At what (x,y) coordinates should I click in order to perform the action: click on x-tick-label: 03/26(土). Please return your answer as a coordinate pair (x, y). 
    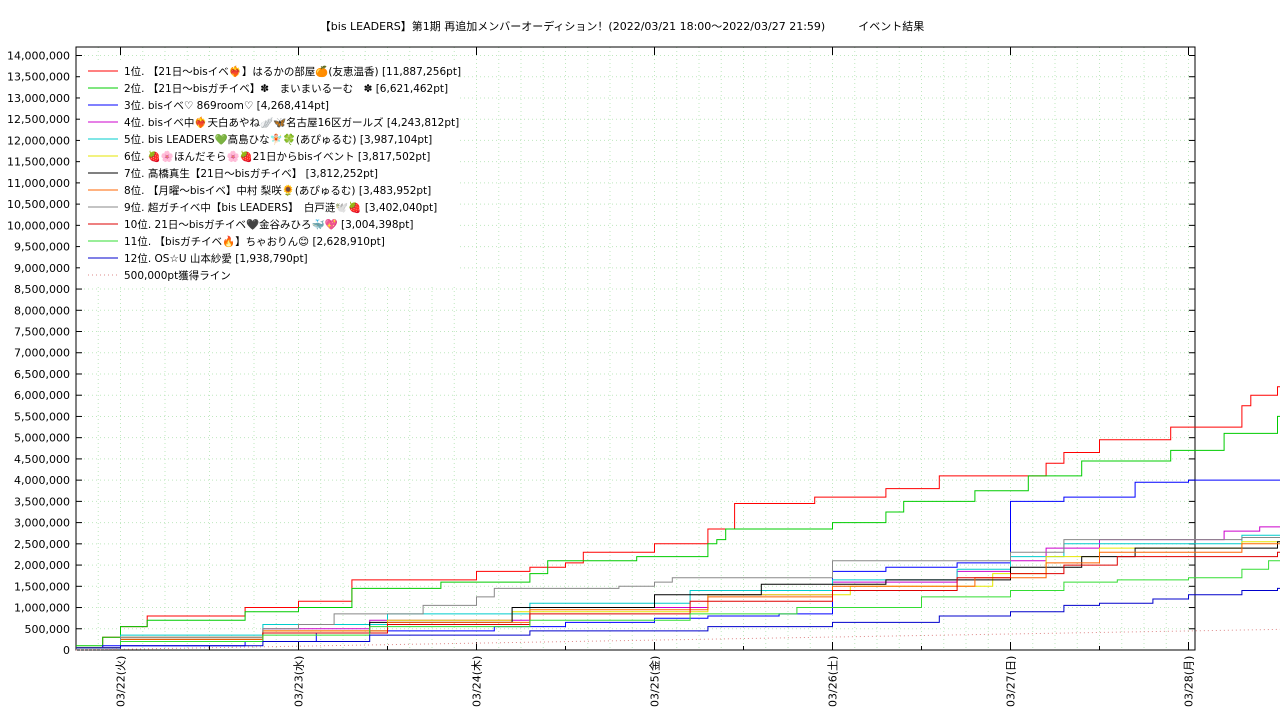
    Looking at the image, I should click on (833, 681).